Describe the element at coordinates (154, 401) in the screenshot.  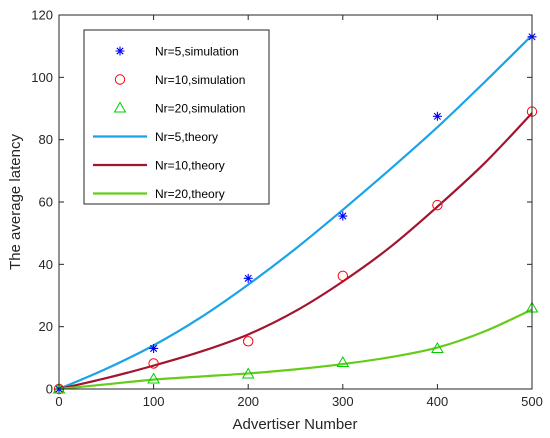
I see `x-tick-label: 100` at that location.